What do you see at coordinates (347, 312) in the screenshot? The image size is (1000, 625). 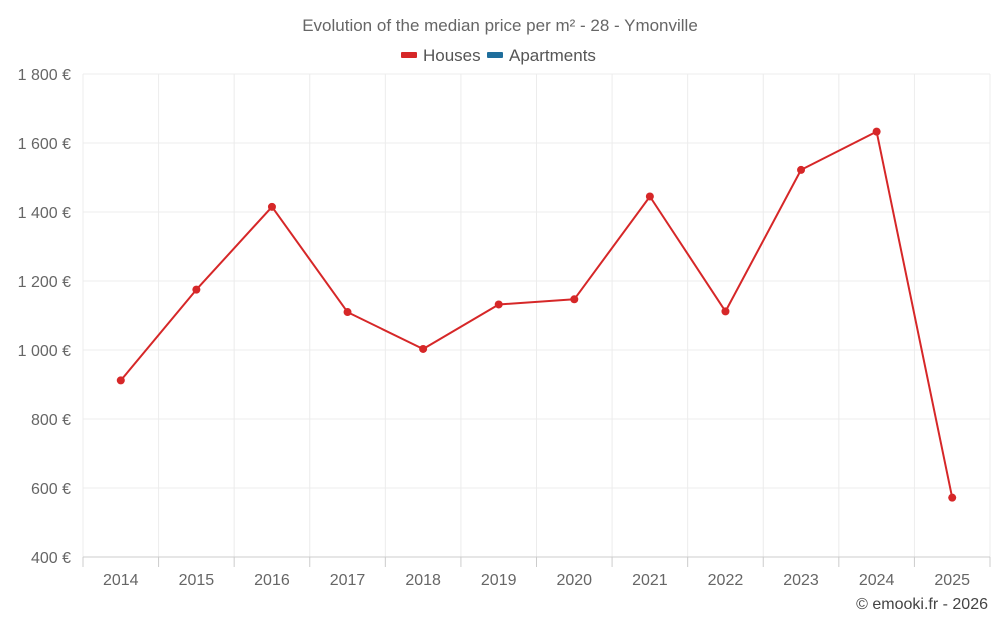 I see `data-point-2017` at bounding box center [347, 312].